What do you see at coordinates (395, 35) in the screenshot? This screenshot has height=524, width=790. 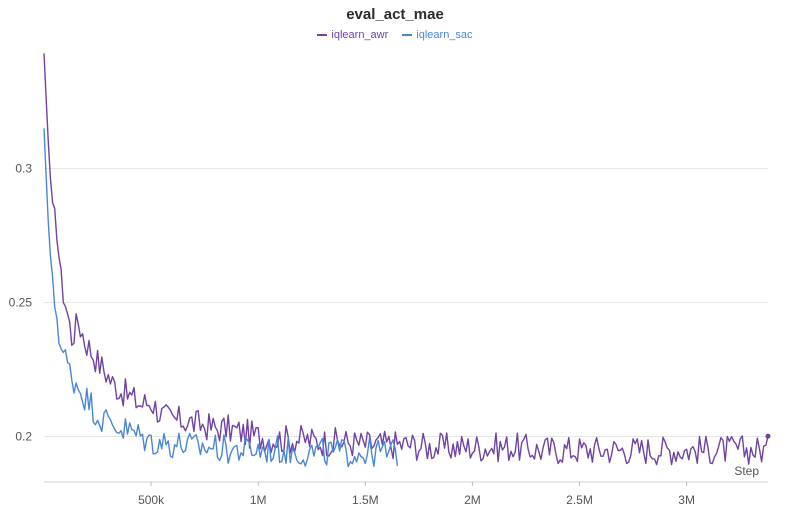 I see `chart-legend: iqlearn_awr iqlearn_sac` at bounding box center [395, 35].